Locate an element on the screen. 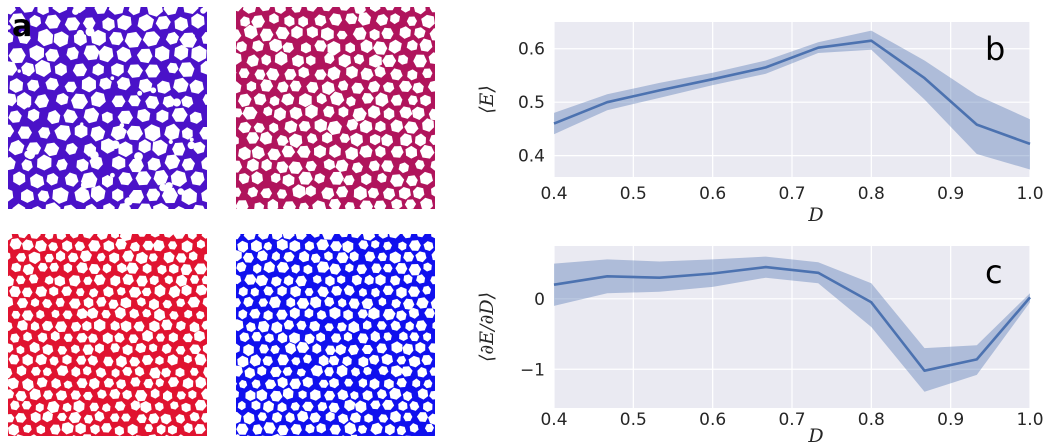 Image resolution: width=1048 pixels, height=444 pixels. y-tick-label: 0.5 is located at coordinates (531, 103).